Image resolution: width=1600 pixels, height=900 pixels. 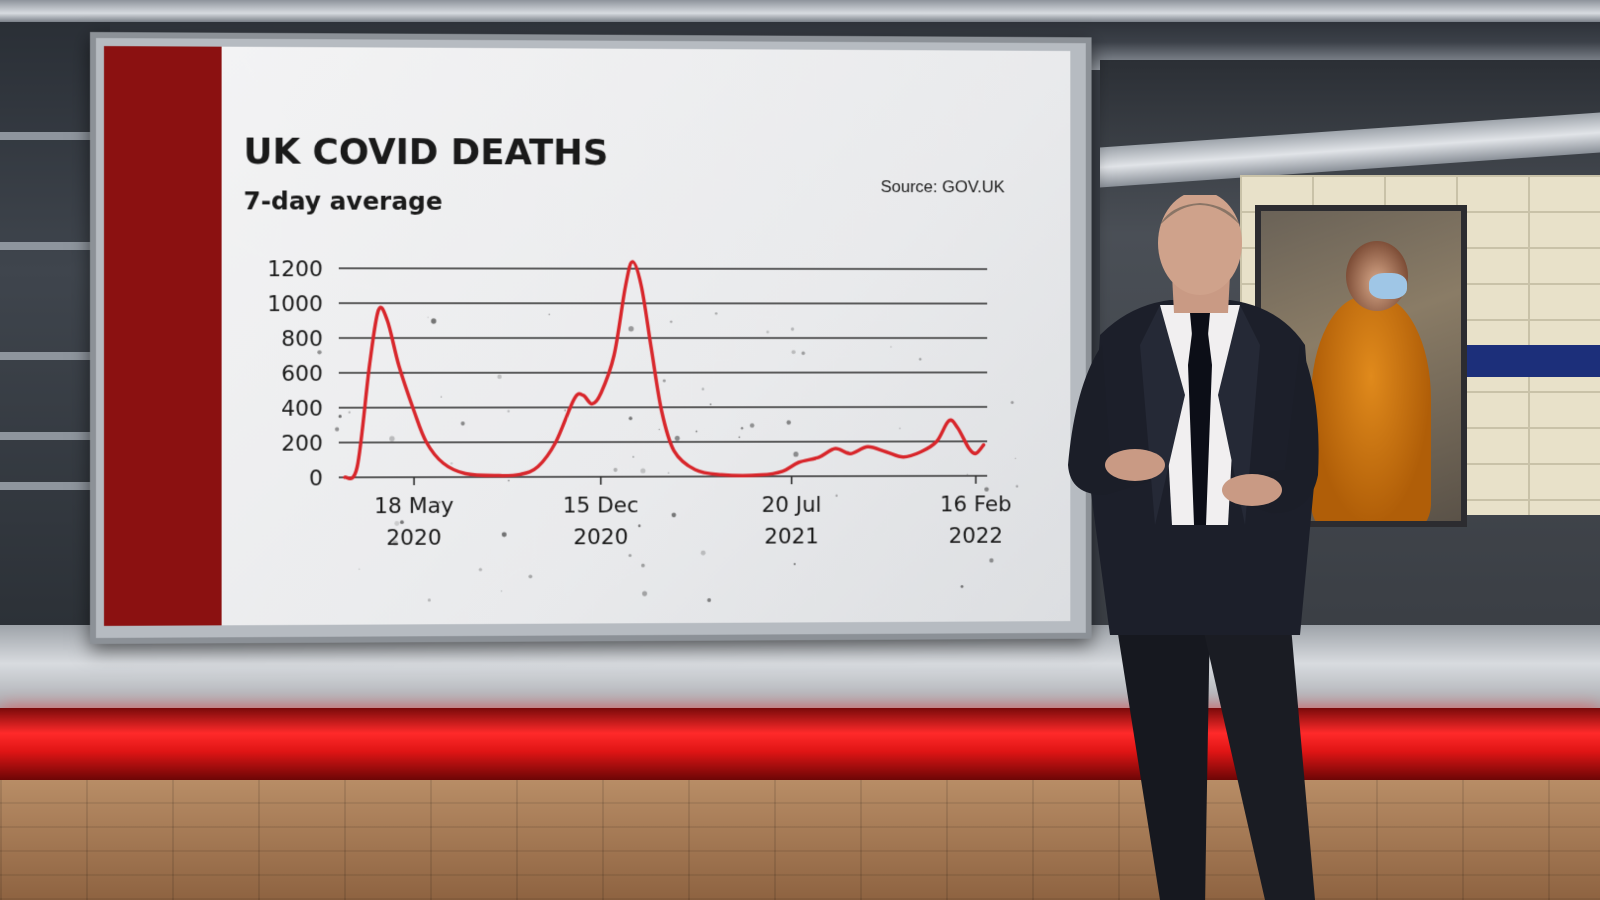 I want to click on y-tick-label: 1000, so click(x=295, y=304).